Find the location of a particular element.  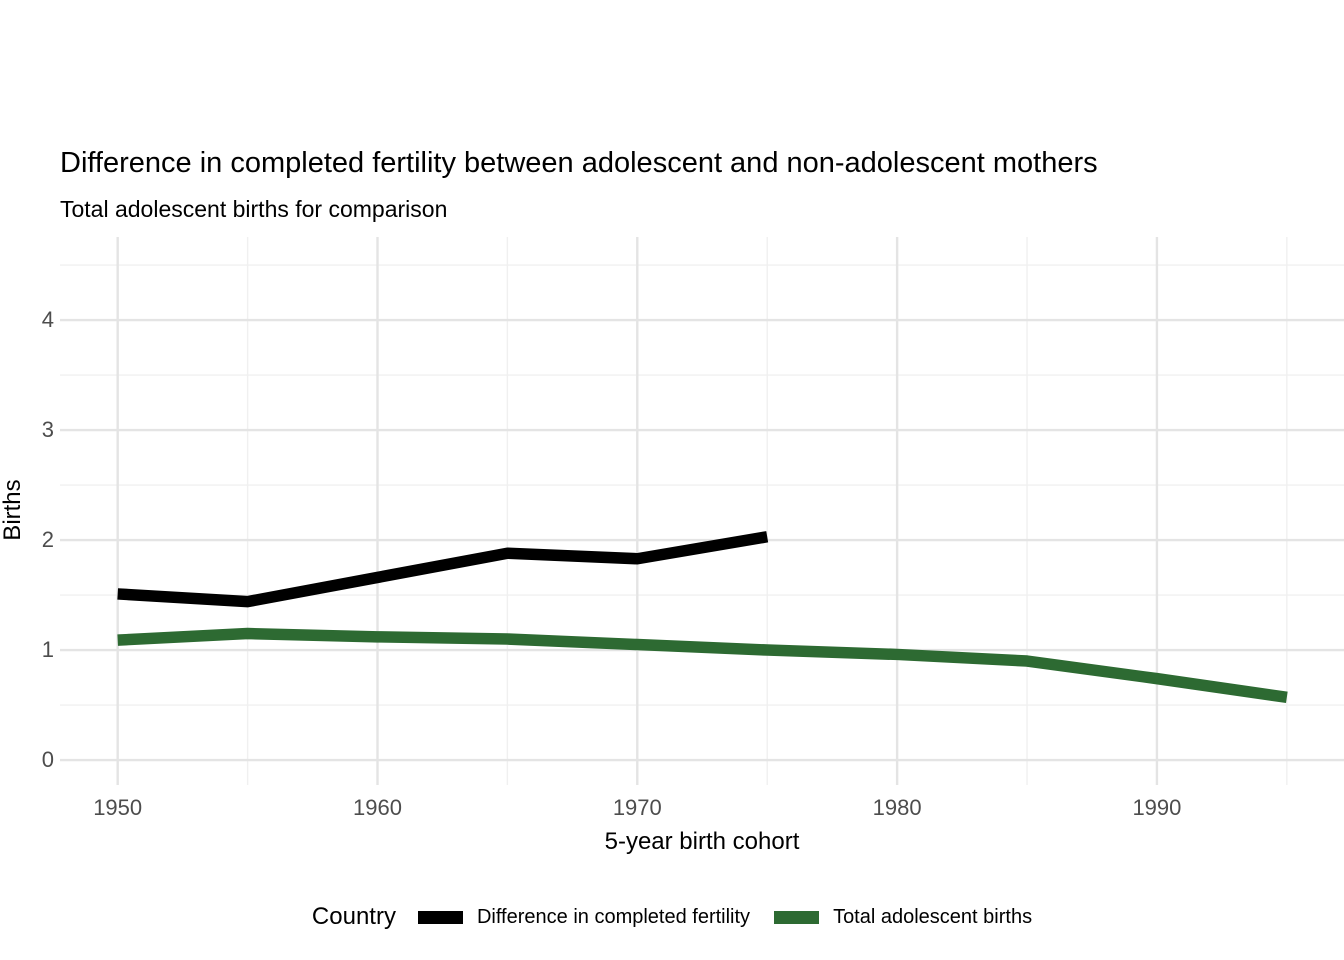

chart-subtitle: Total adolescent births for comparison is located at coordinates (254, 209).